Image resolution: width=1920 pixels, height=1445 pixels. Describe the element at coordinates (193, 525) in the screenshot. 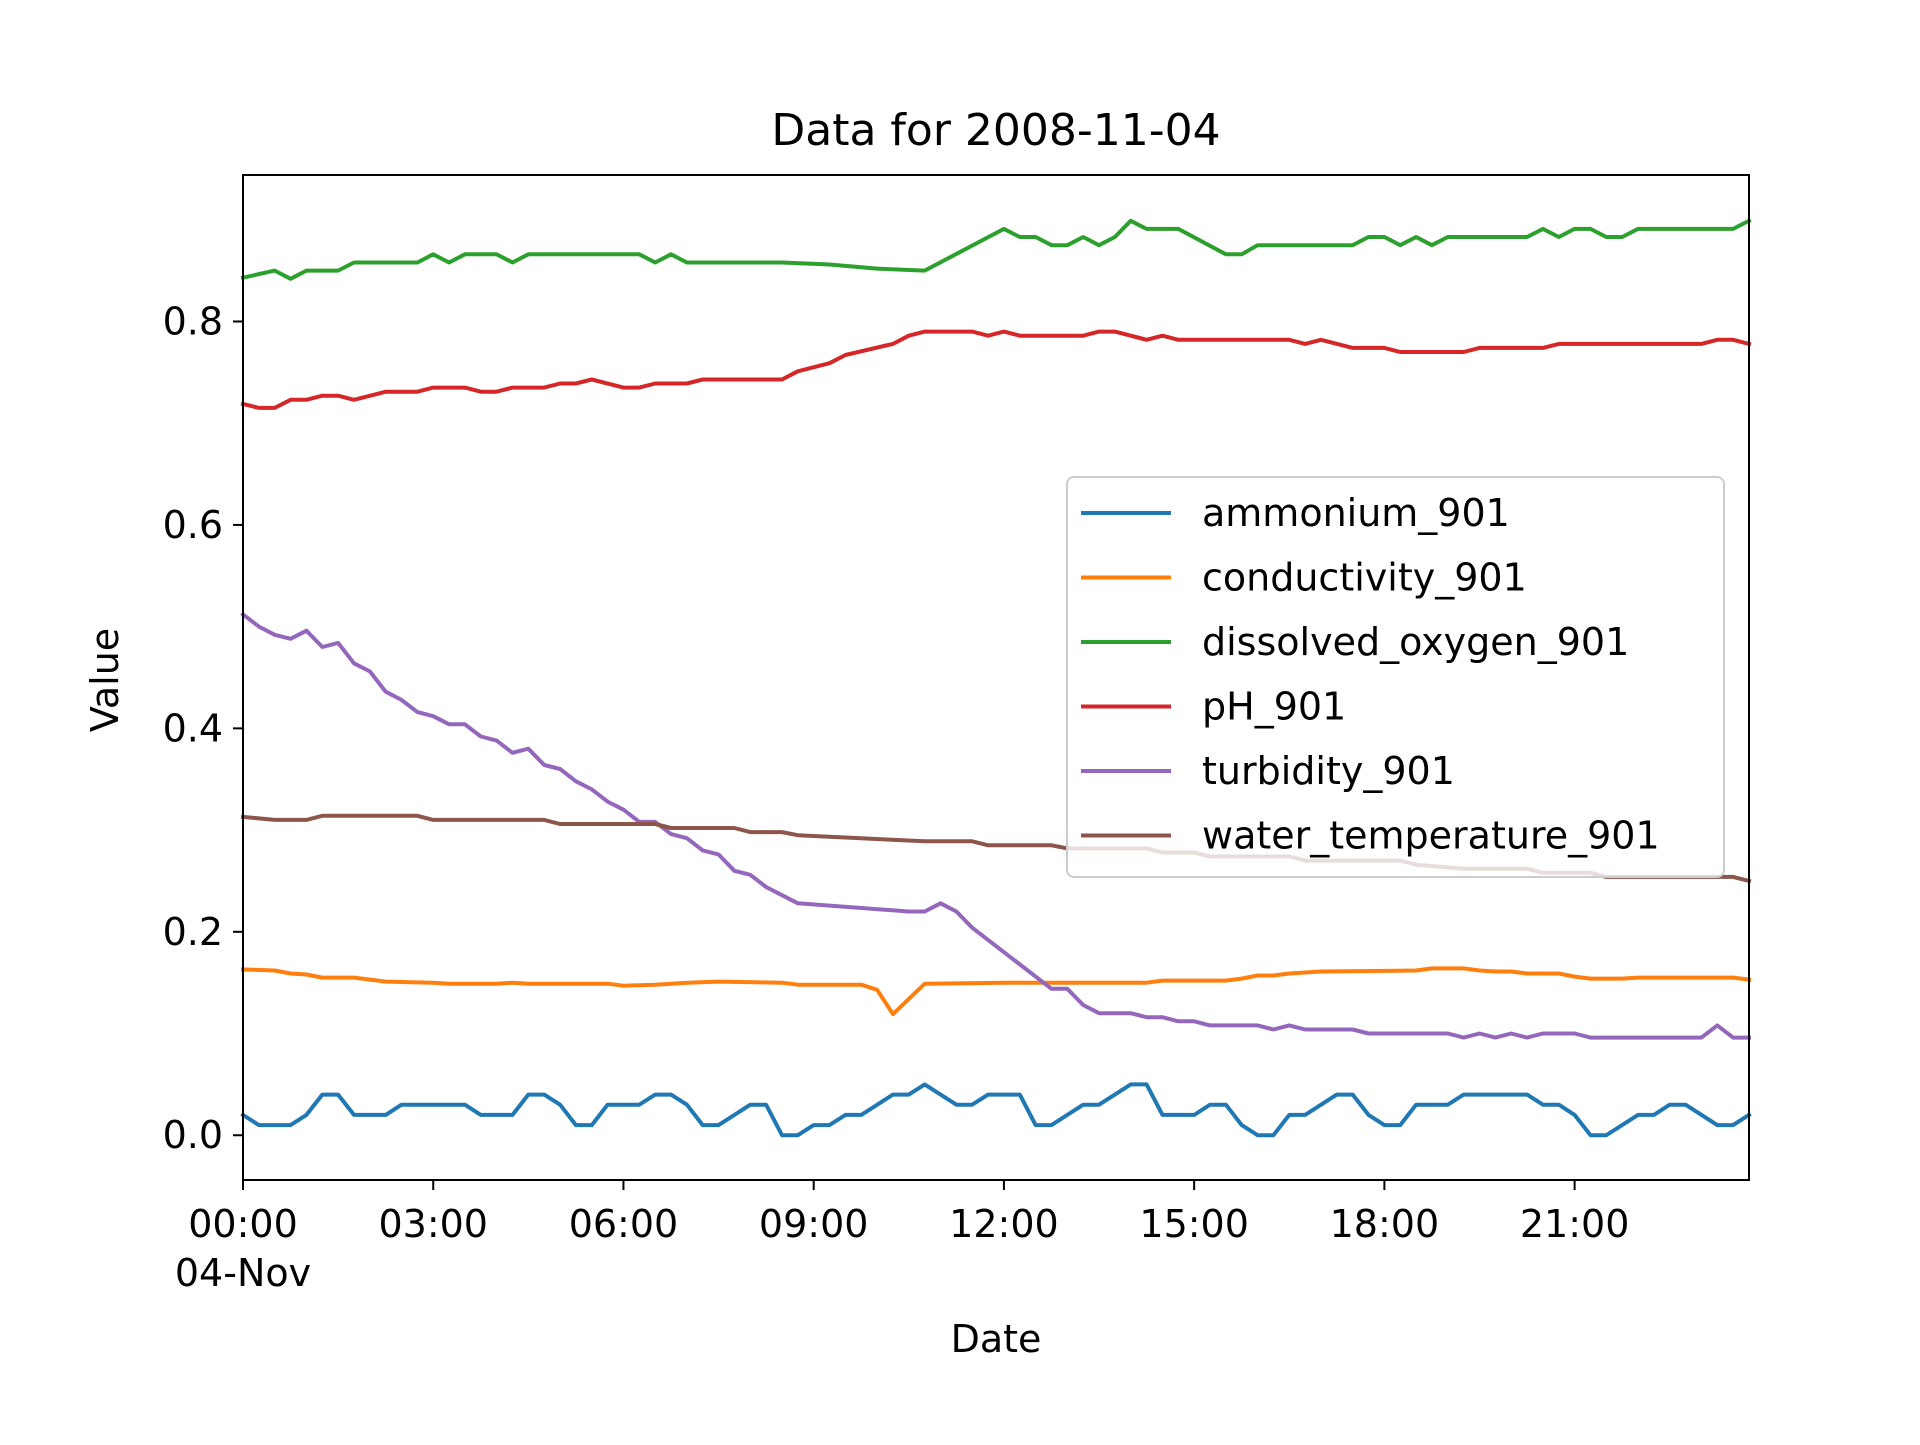

I see `y-tick-label: 0.6` at that location.